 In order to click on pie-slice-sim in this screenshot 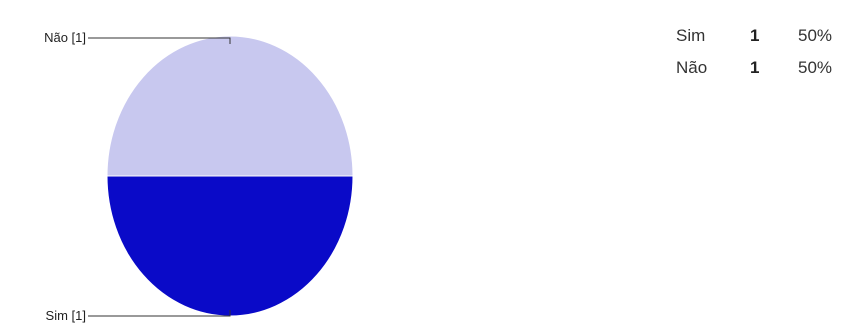, I will do `click(230, 246)`.